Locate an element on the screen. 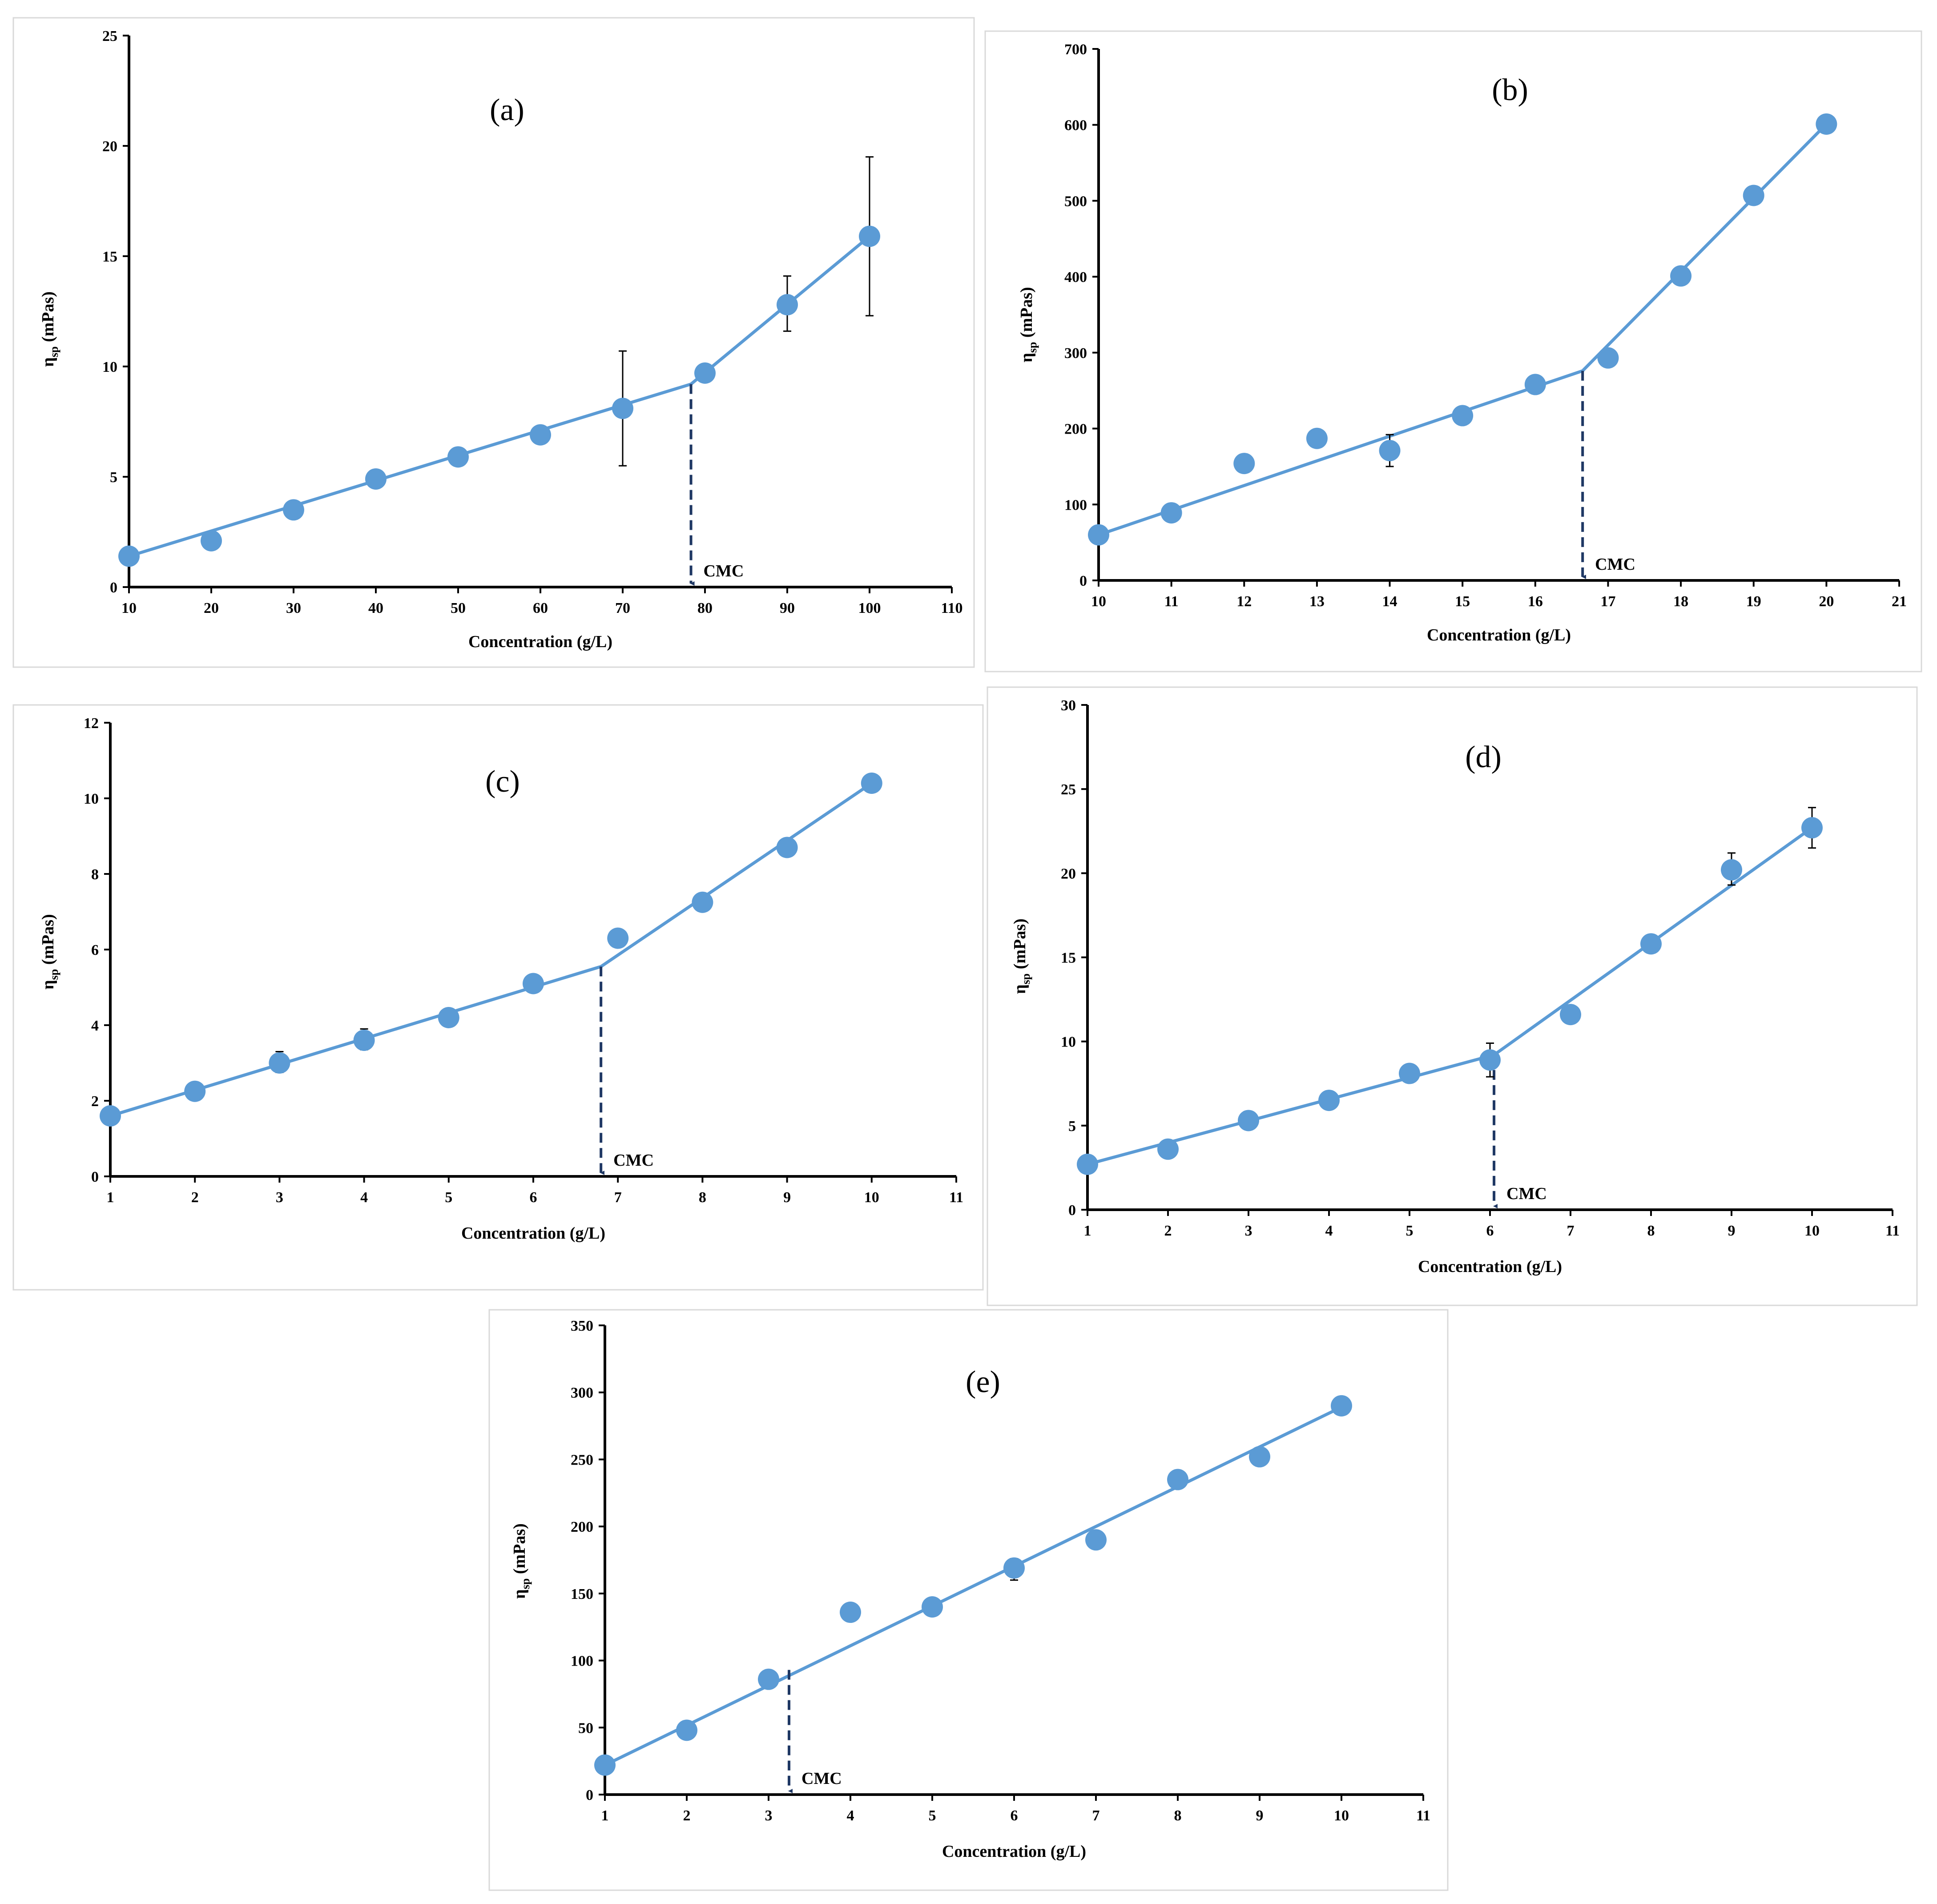 The width and height of the screenshot is (1937, 1904). y-tick-label: 250 is located at coordinates (582, 1460).